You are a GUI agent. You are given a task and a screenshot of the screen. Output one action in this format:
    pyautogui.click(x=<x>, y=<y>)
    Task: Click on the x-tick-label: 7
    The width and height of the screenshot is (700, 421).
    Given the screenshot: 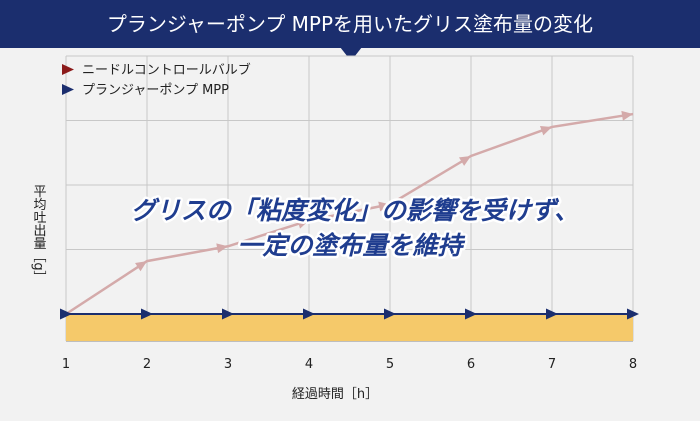 What is the action you would take?
    pyautogui.click(x=552, y=364)
    